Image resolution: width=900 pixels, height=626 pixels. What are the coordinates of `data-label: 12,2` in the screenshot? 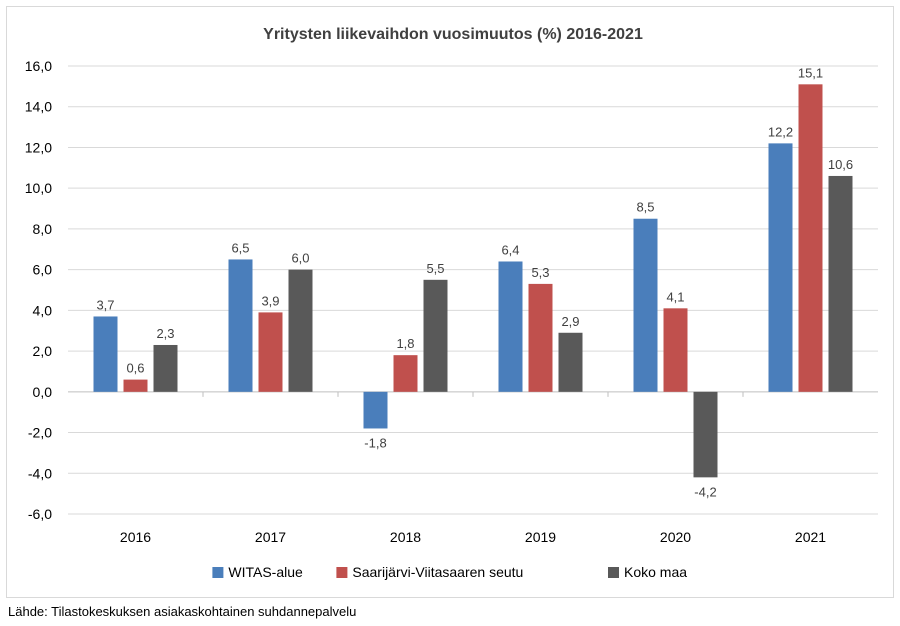 It's located at (780, 131).